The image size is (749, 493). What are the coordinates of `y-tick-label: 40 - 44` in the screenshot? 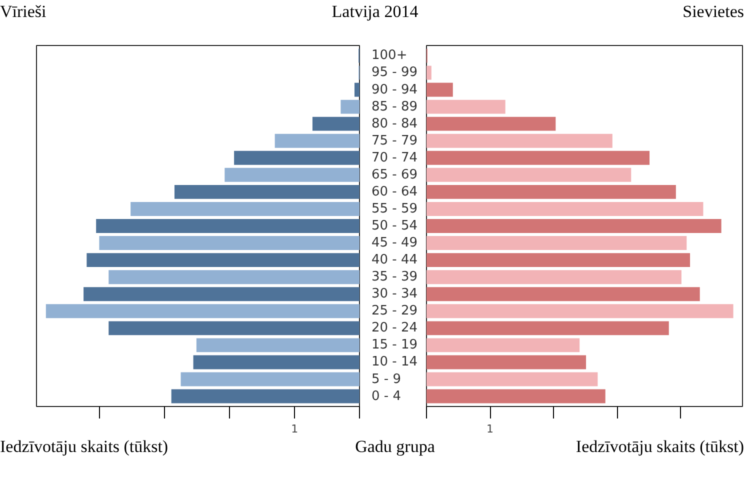 It's located at (395, 260).